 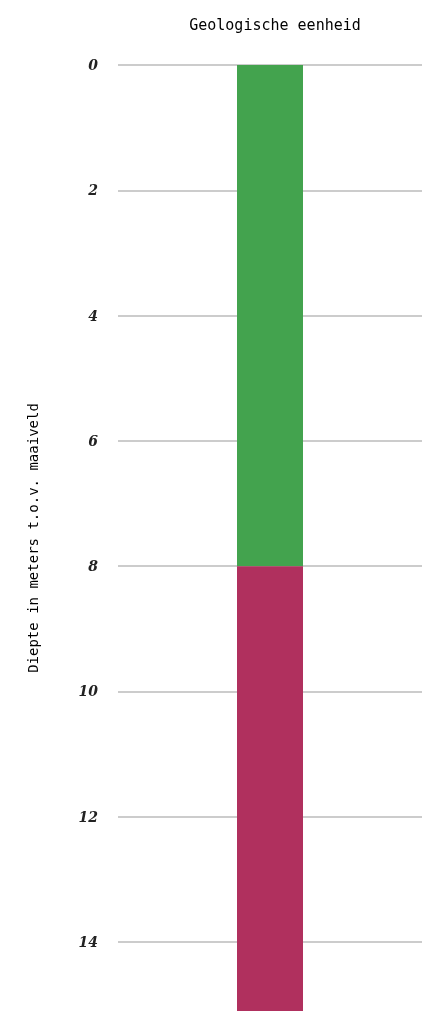 I want to click on y-tick-label: 12, so click(x=88, y=816).